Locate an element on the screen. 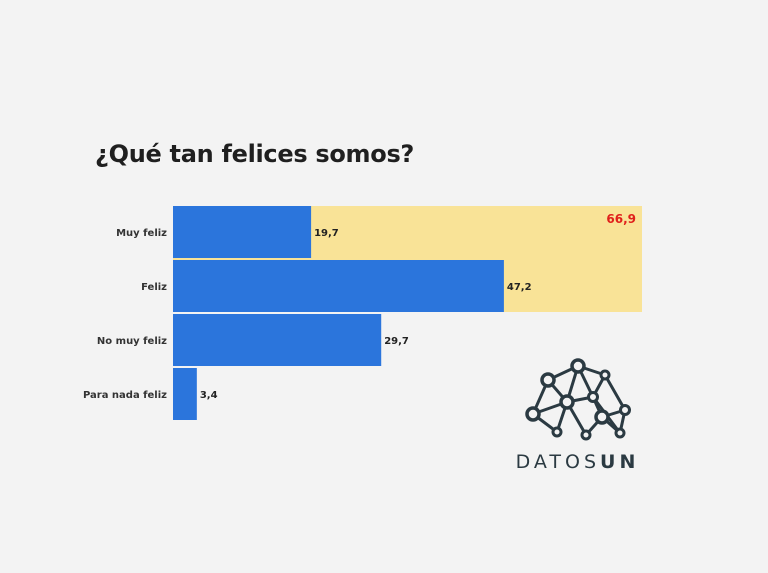 Image resolution: width=768 pixels, height=573 pixels. logo-text-un: UN is located at coordinates (620, 462).